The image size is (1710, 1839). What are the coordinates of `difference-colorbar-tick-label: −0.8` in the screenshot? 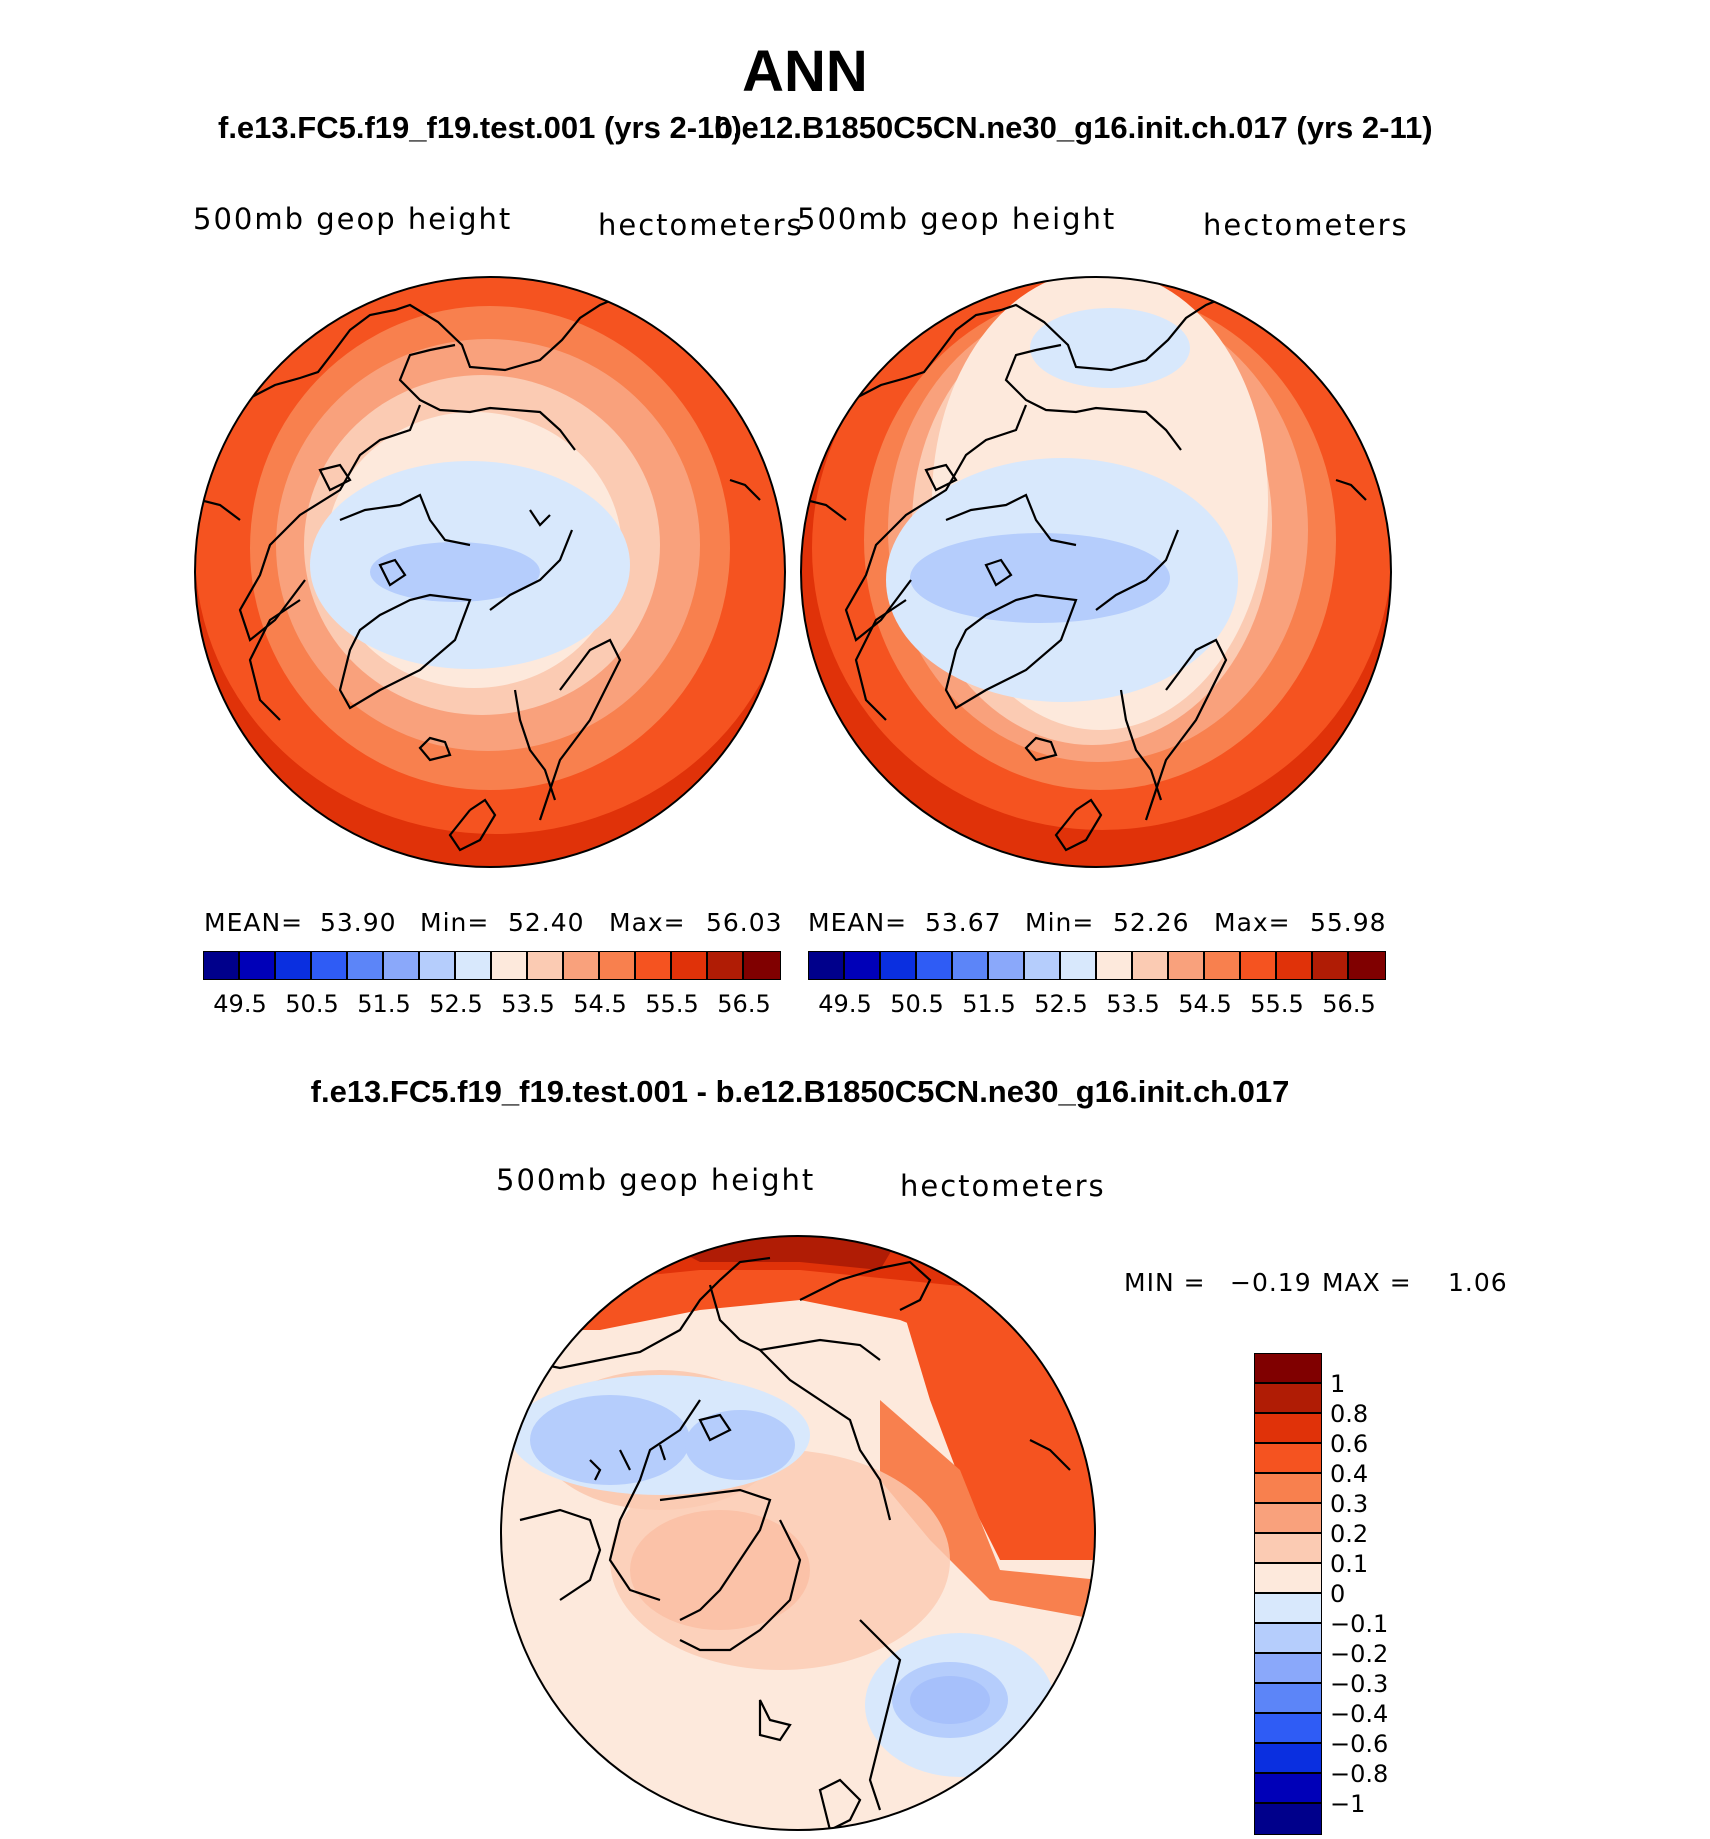 It's located at (1359, 1774).